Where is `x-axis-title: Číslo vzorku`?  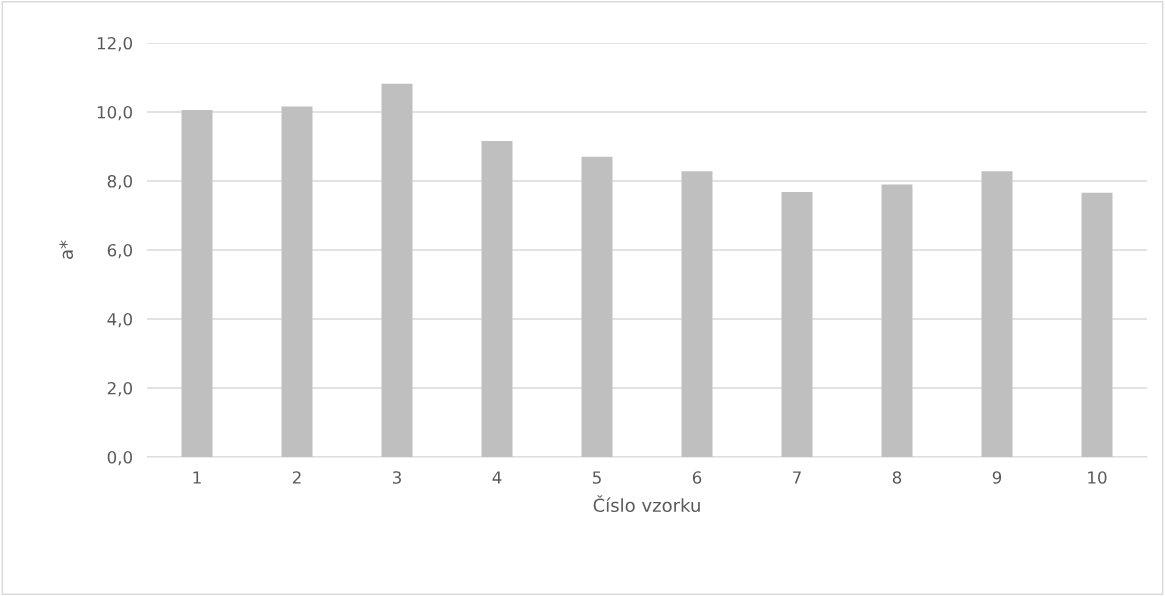
x-axis-title: Číslo vzorku is located at coordinates (646, 504).